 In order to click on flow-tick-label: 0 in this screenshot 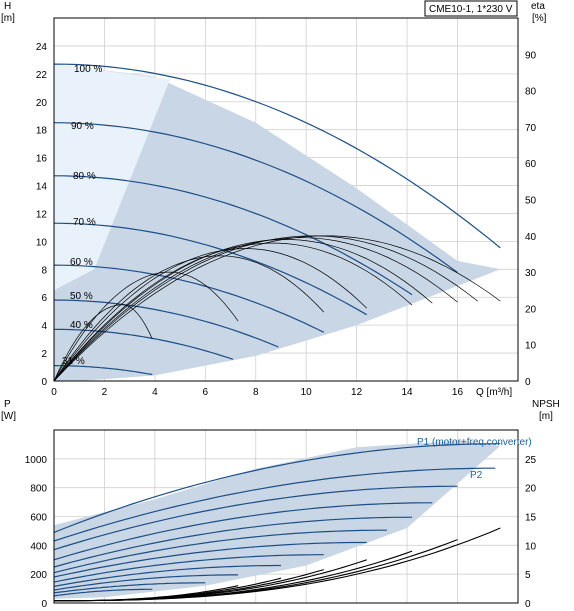, I will do `click(54, 392)`.